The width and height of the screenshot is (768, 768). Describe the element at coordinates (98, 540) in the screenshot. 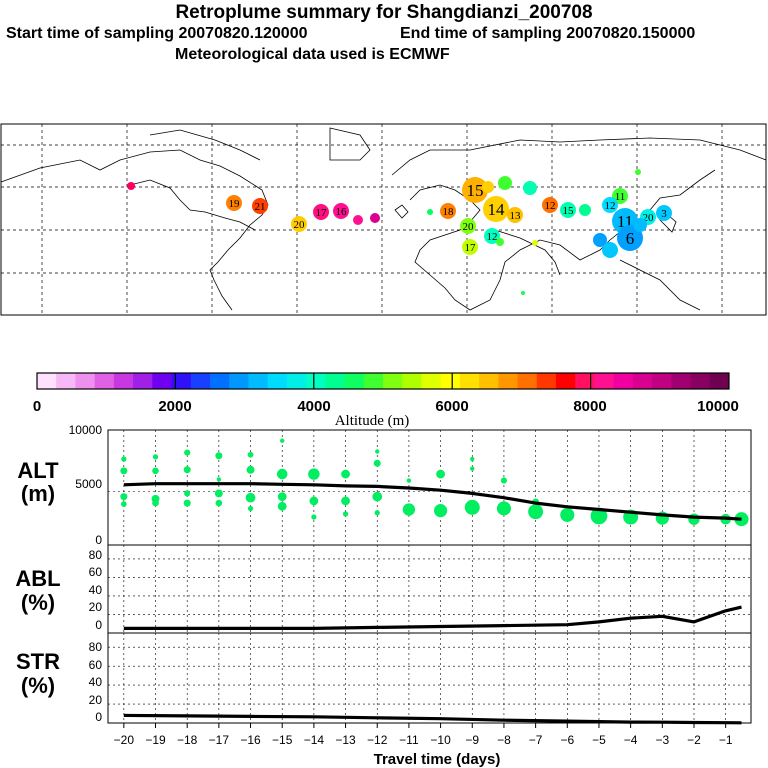

I see `alt-ytick: 0` at that location.